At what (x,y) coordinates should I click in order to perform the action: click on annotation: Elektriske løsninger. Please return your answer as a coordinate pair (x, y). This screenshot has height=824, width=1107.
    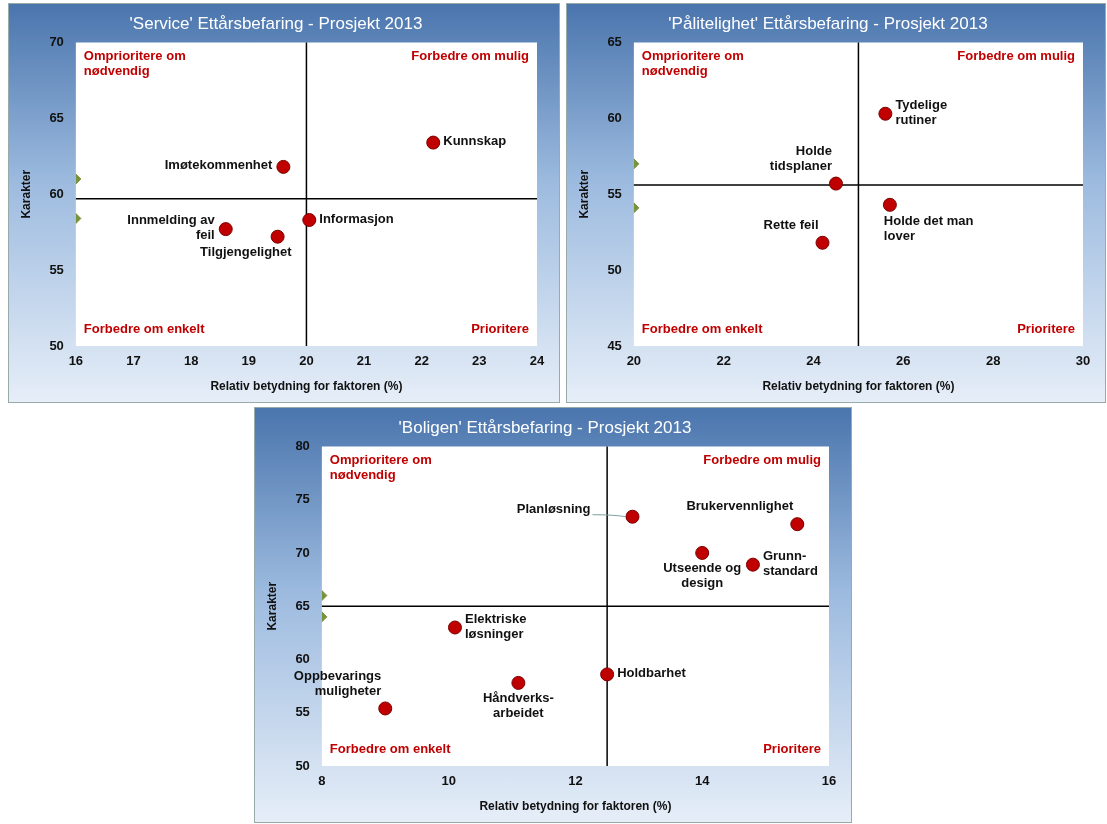
    Looking at the image, I should click on (495, 625).